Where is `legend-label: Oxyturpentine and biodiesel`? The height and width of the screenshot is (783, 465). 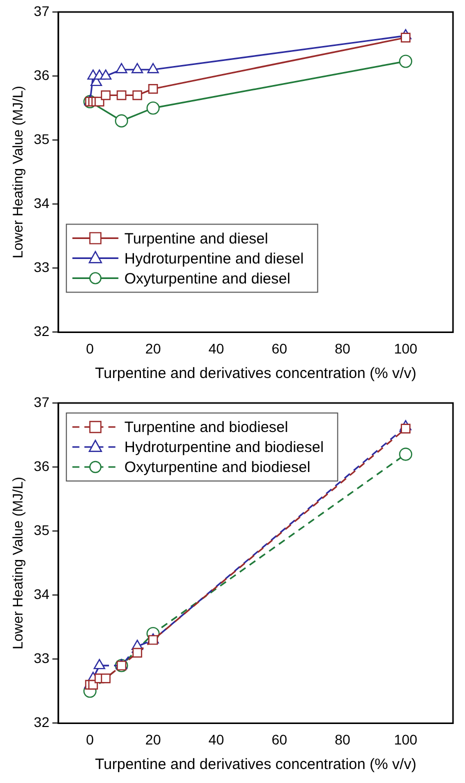
legend-label: Oxyturpentine and biodiesel is located at coordinates (217, 467).